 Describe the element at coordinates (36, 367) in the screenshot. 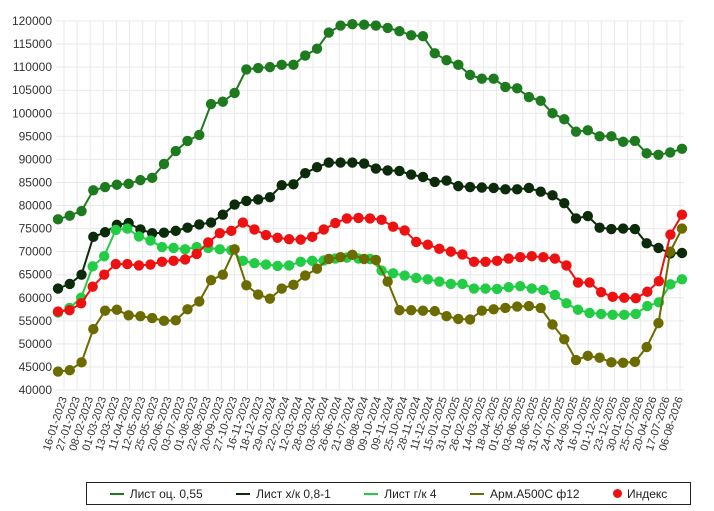

I see `y-tick-label: 45000` at that location.